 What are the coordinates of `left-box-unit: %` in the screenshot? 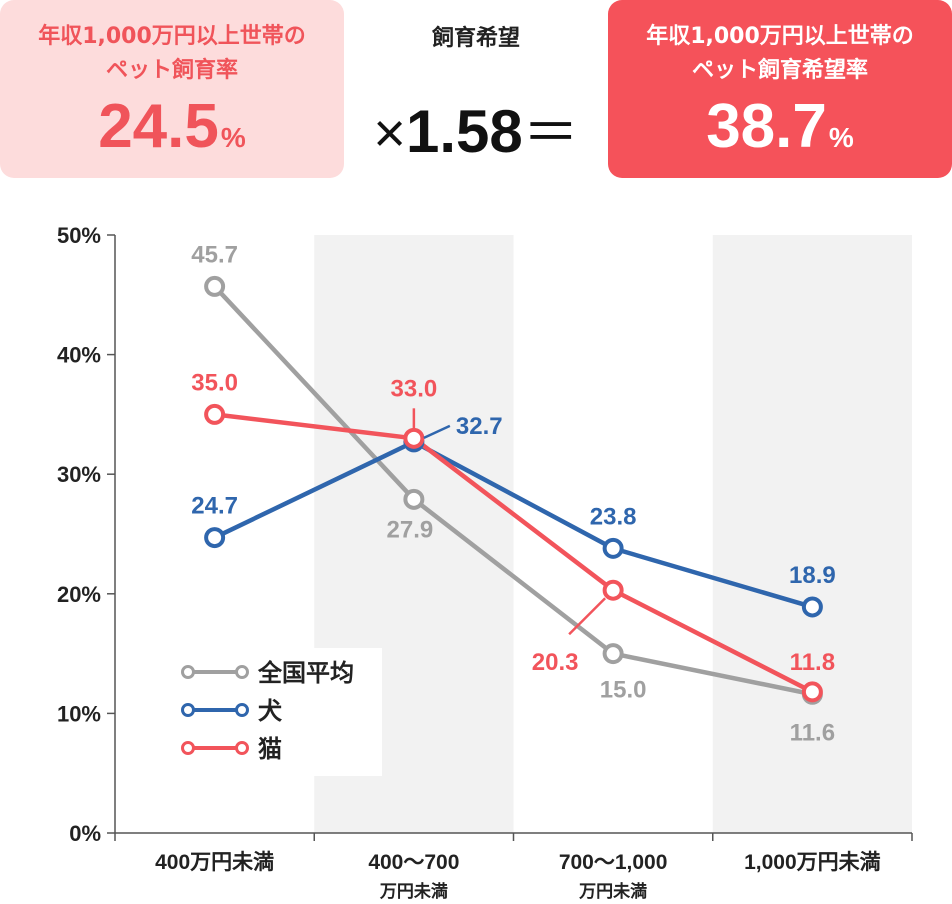 It's located at (233, 137).